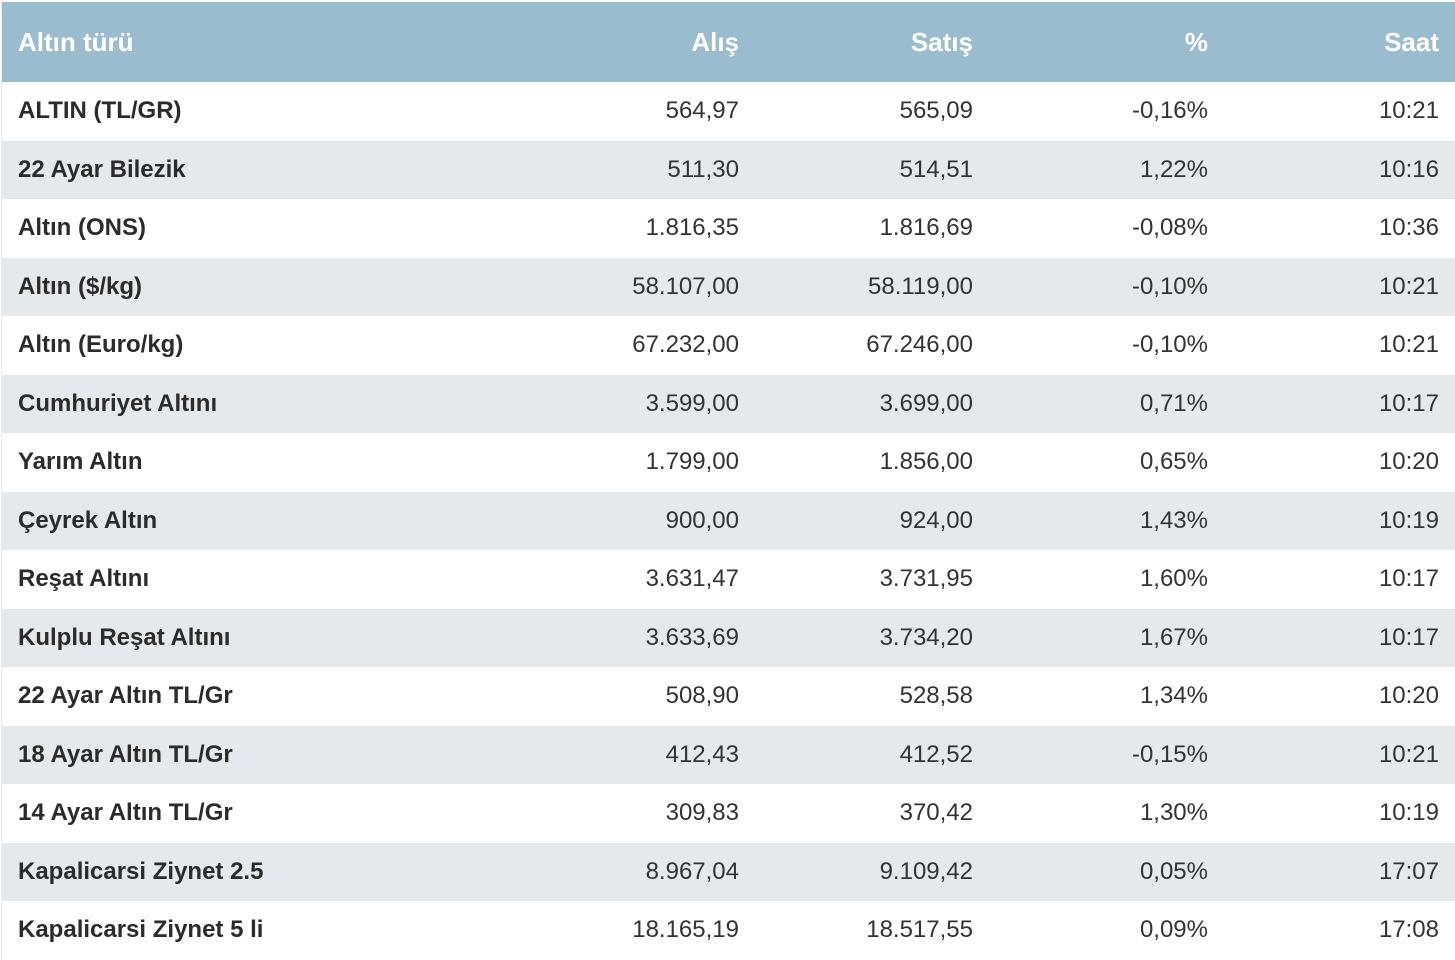  What do you see at coordinates (1173, 930) in the screenshot?
I see `change-percent-cell: 0,09%` at bounding box center [1173, 930].